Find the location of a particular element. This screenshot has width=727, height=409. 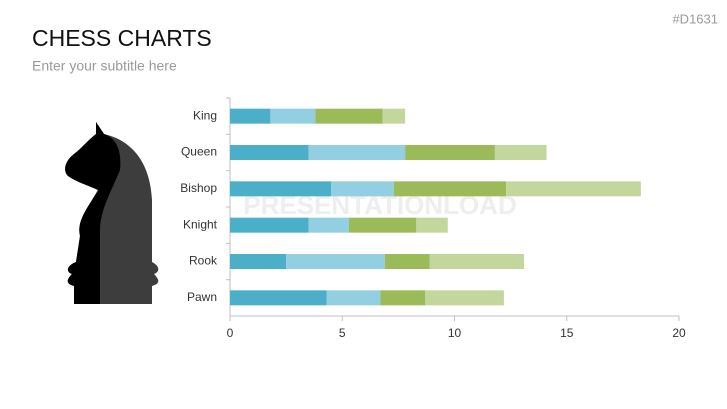

x-tick-label: 5 is located at coordinates (342, 333).